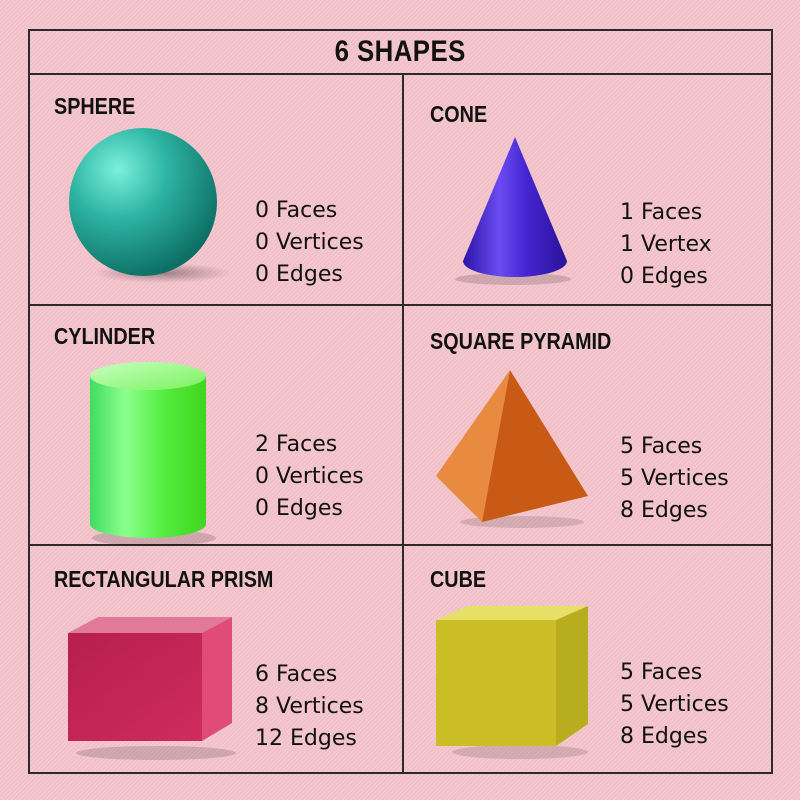 This screenshot has width=800, height=800. I want to click on faces-count: 0 Faces, so click(296, 210).